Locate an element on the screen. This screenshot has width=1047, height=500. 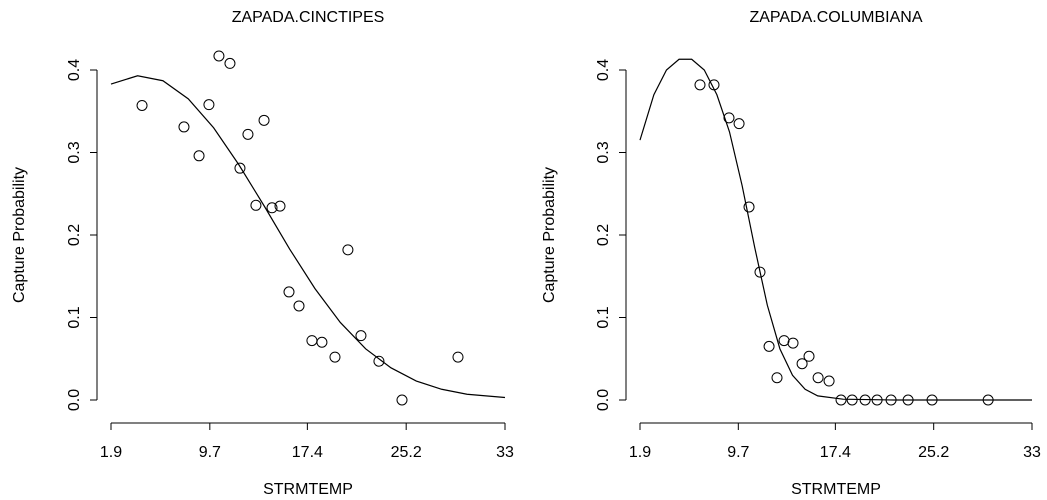
chart-title: ZAPADA.CINCTIPES is located at coordinates (308, 17).